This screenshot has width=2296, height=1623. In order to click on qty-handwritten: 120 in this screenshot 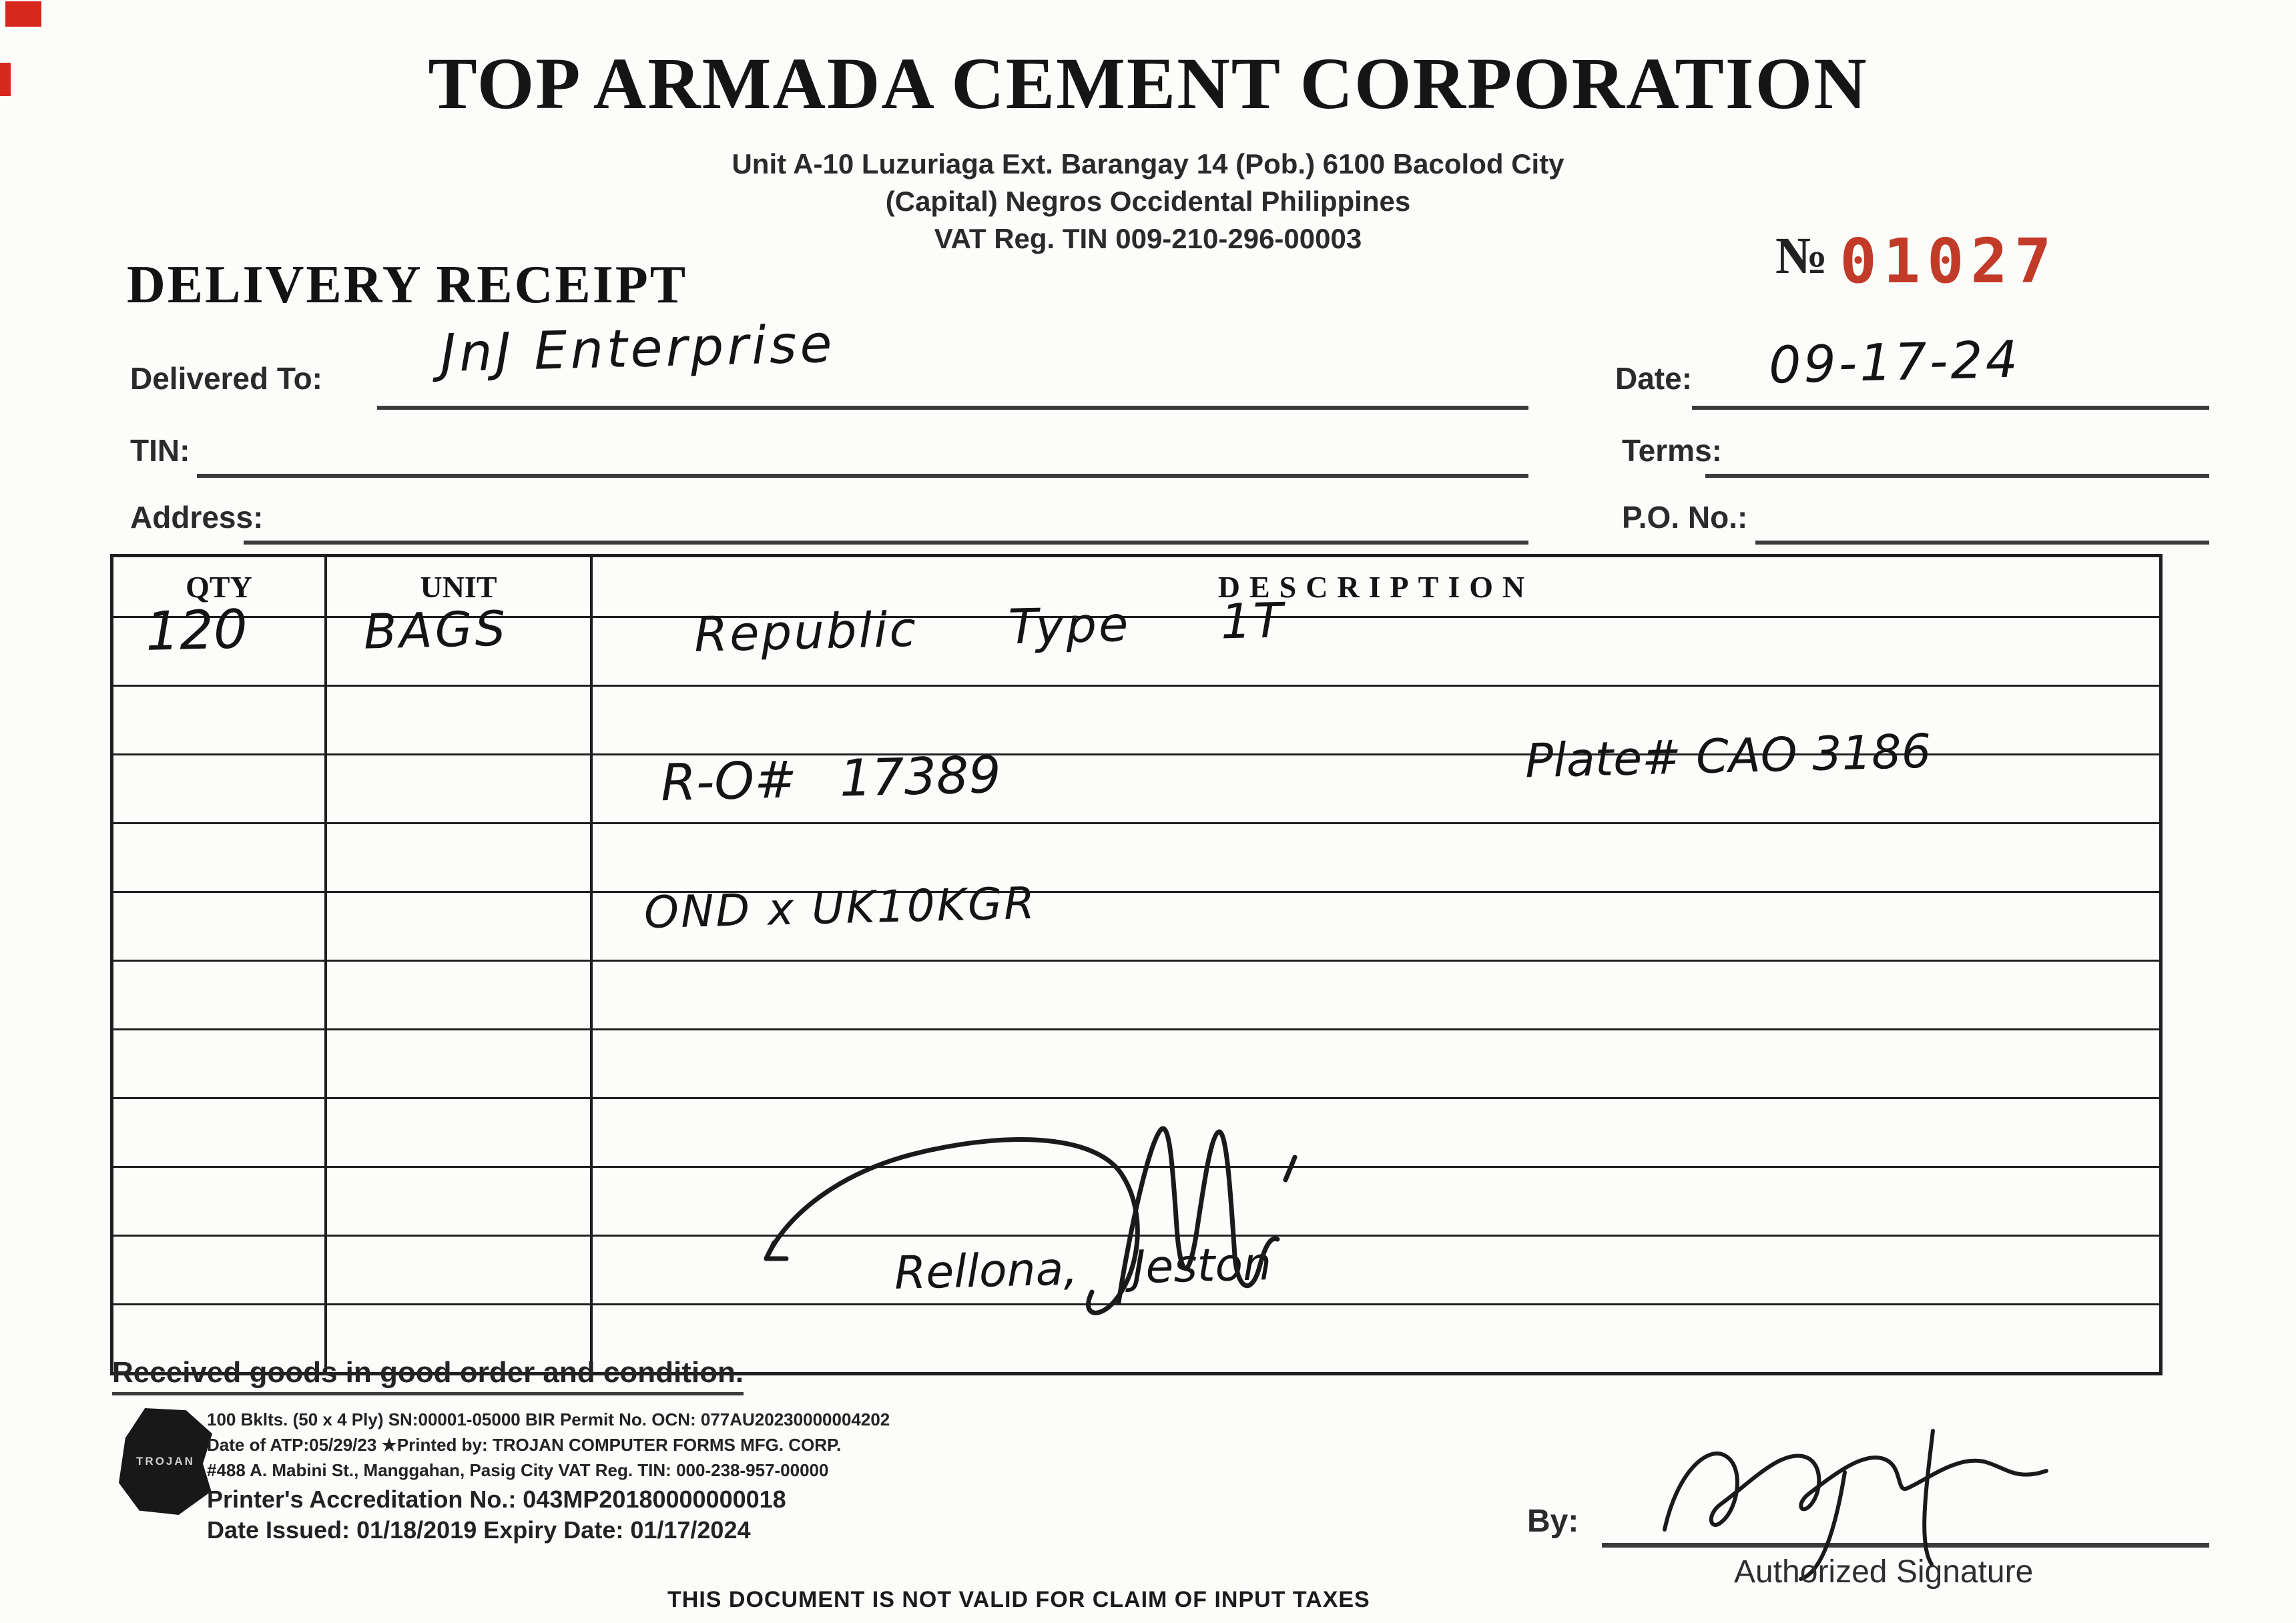, I will do `click(196, 630)`.